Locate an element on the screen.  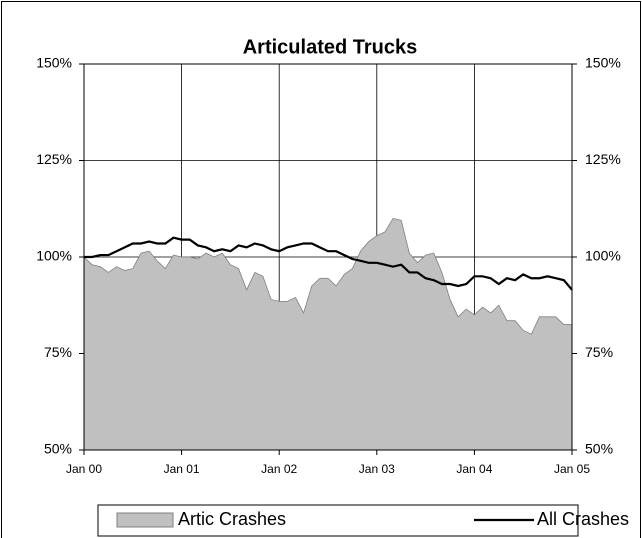
y-tick-label: 50% is located at coordinates (58, 449).